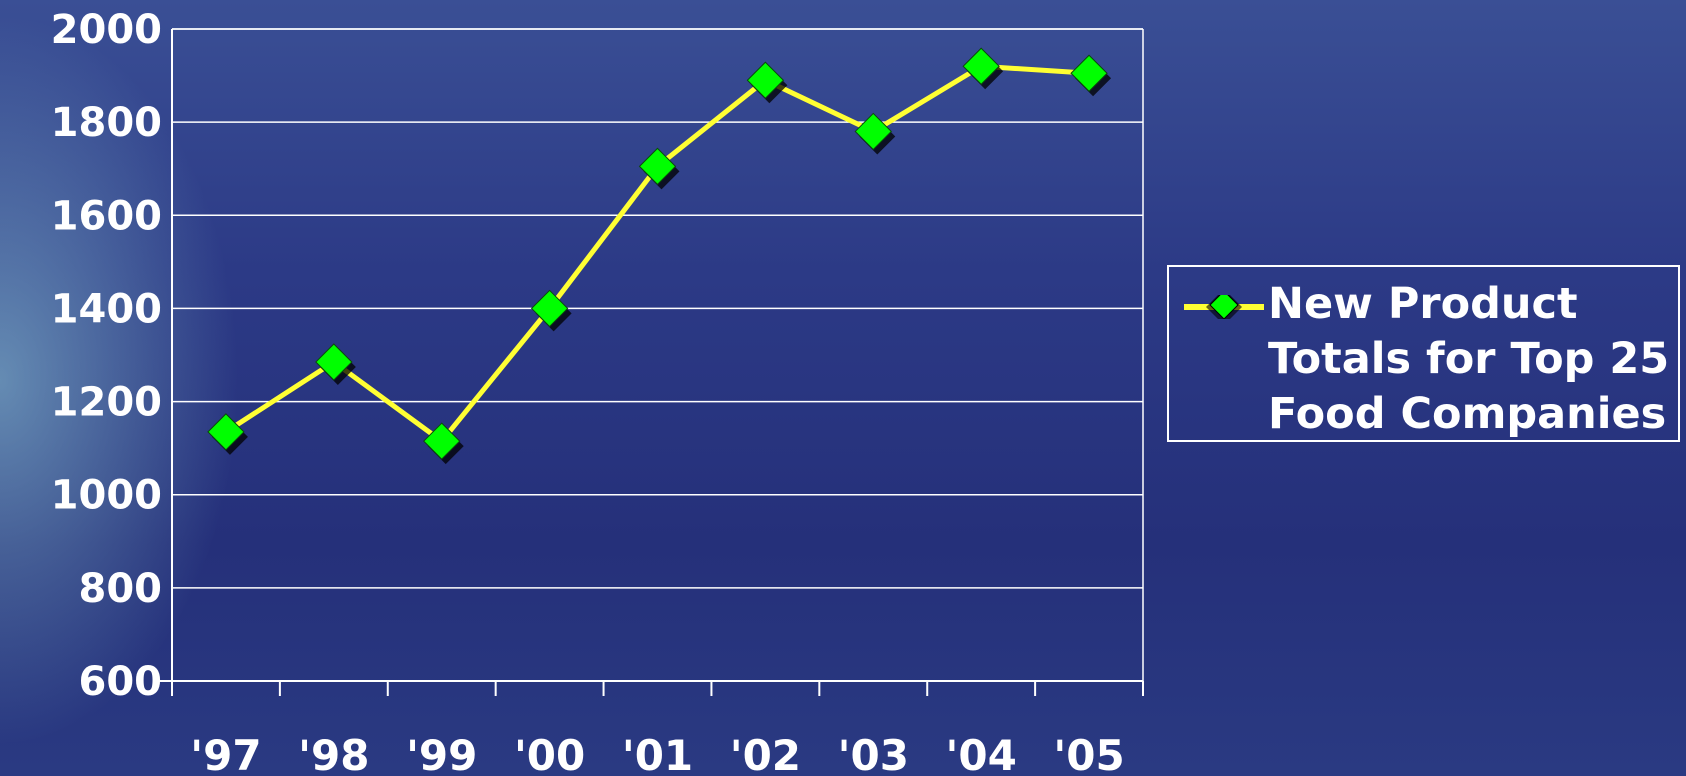  I want to click on y-tick-label: 2000, so click(106, 30).